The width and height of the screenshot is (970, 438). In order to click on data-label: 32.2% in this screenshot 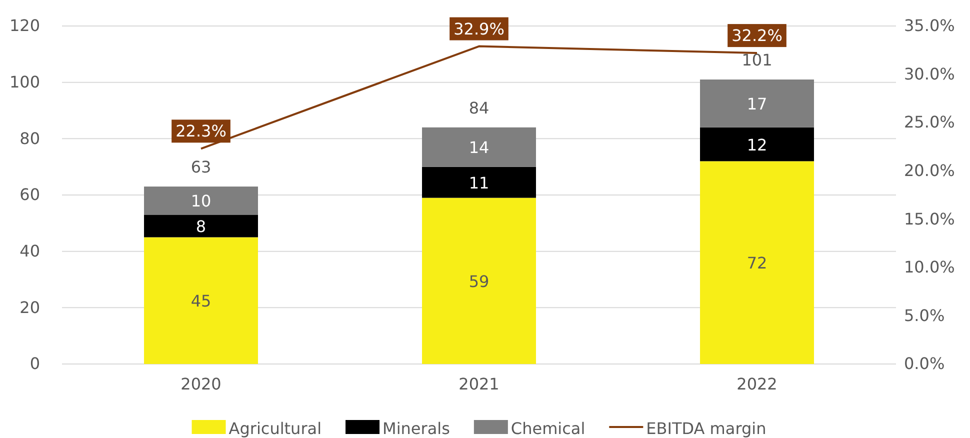, I will do `click(757, 36)`.